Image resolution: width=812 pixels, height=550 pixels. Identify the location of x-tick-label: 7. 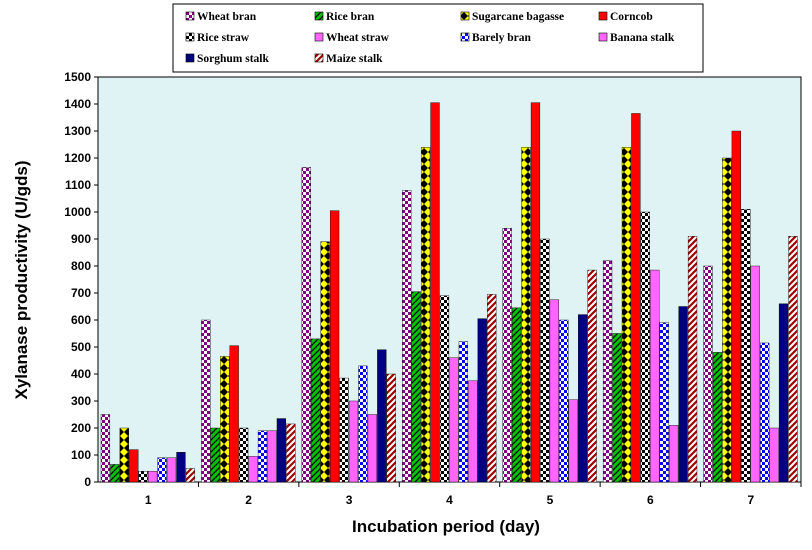
(750, 500).